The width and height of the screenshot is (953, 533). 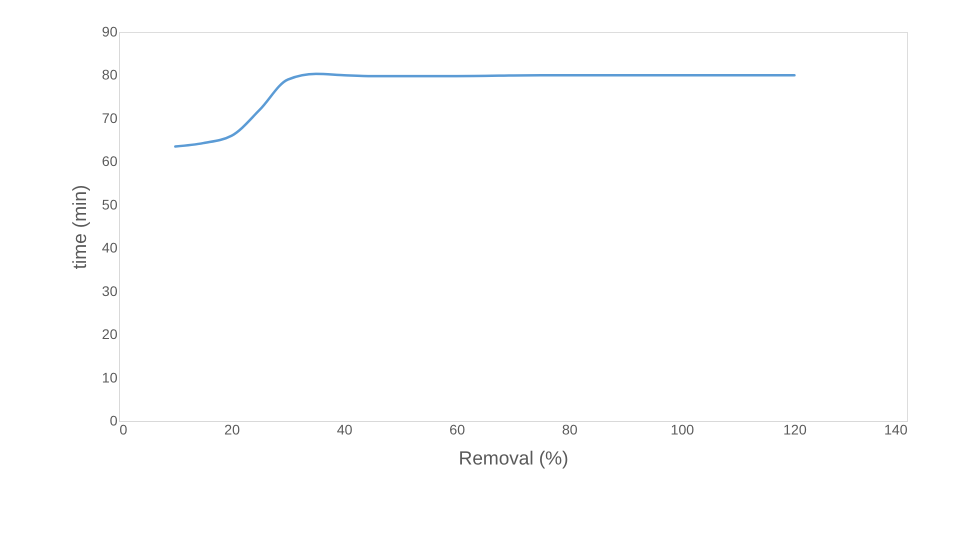 I want to click on y-tick-label: 80, so click(x=110, y=74).